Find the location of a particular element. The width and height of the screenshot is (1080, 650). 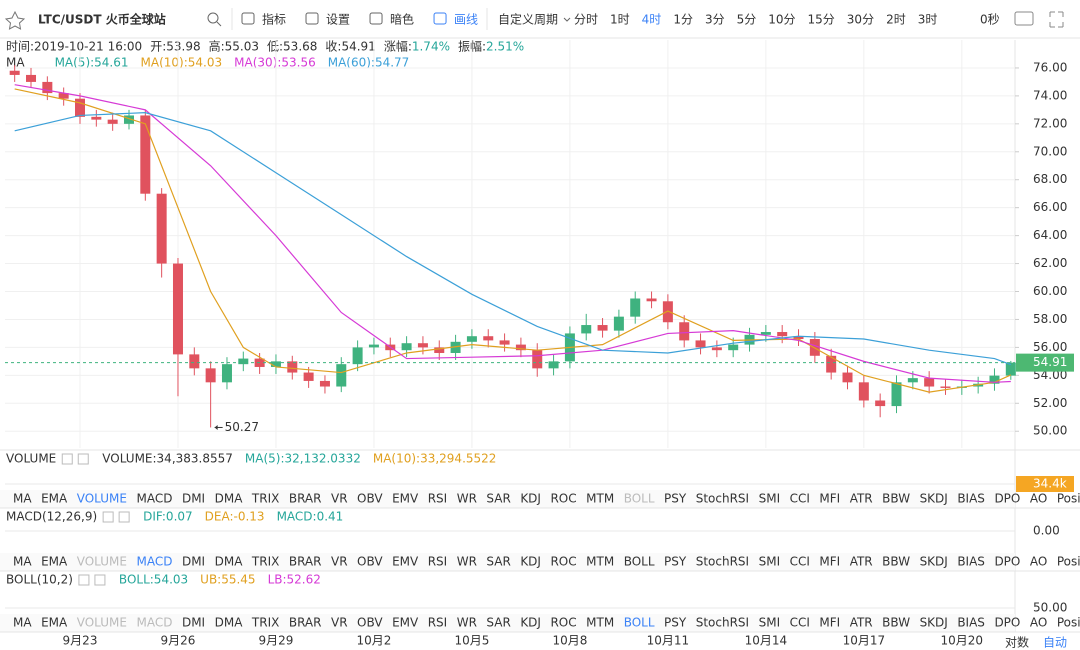

period-menu: 自定义周期 is located at coordinates (528, 19).